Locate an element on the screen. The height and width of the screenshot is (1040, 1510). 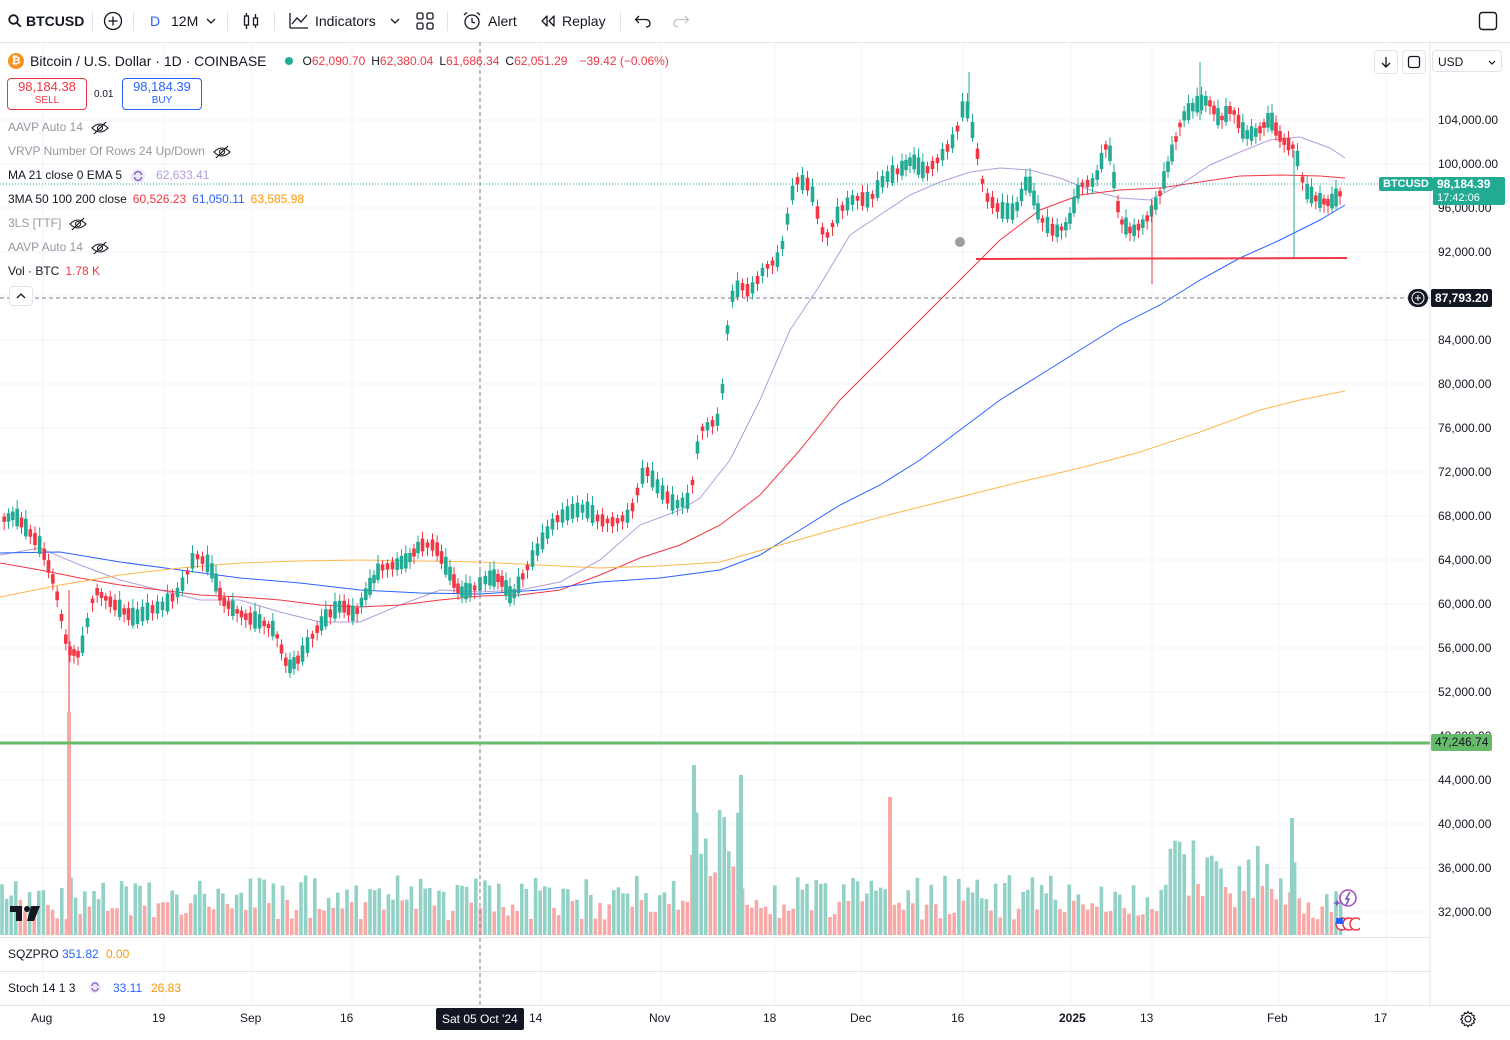
indicator-row: VRVP Number Of Rows 24 Up/Down is located at coordinates (119, 151).